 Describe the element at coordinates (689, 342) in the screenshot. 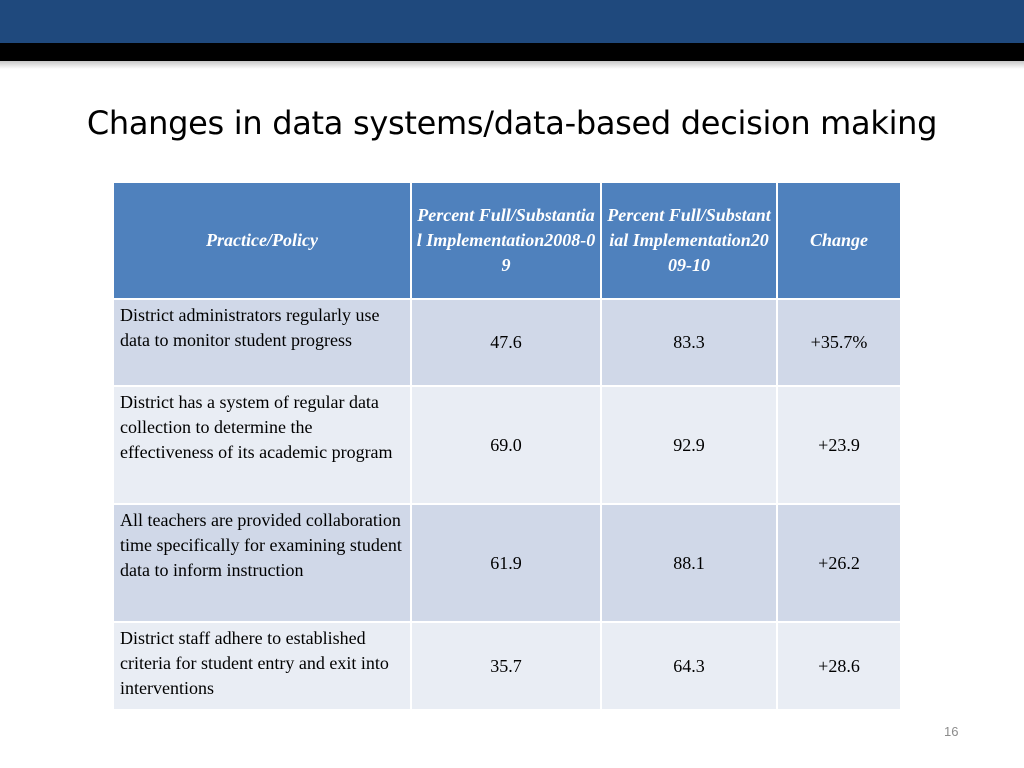

I see `value-2009-10: 83.3` at that location.